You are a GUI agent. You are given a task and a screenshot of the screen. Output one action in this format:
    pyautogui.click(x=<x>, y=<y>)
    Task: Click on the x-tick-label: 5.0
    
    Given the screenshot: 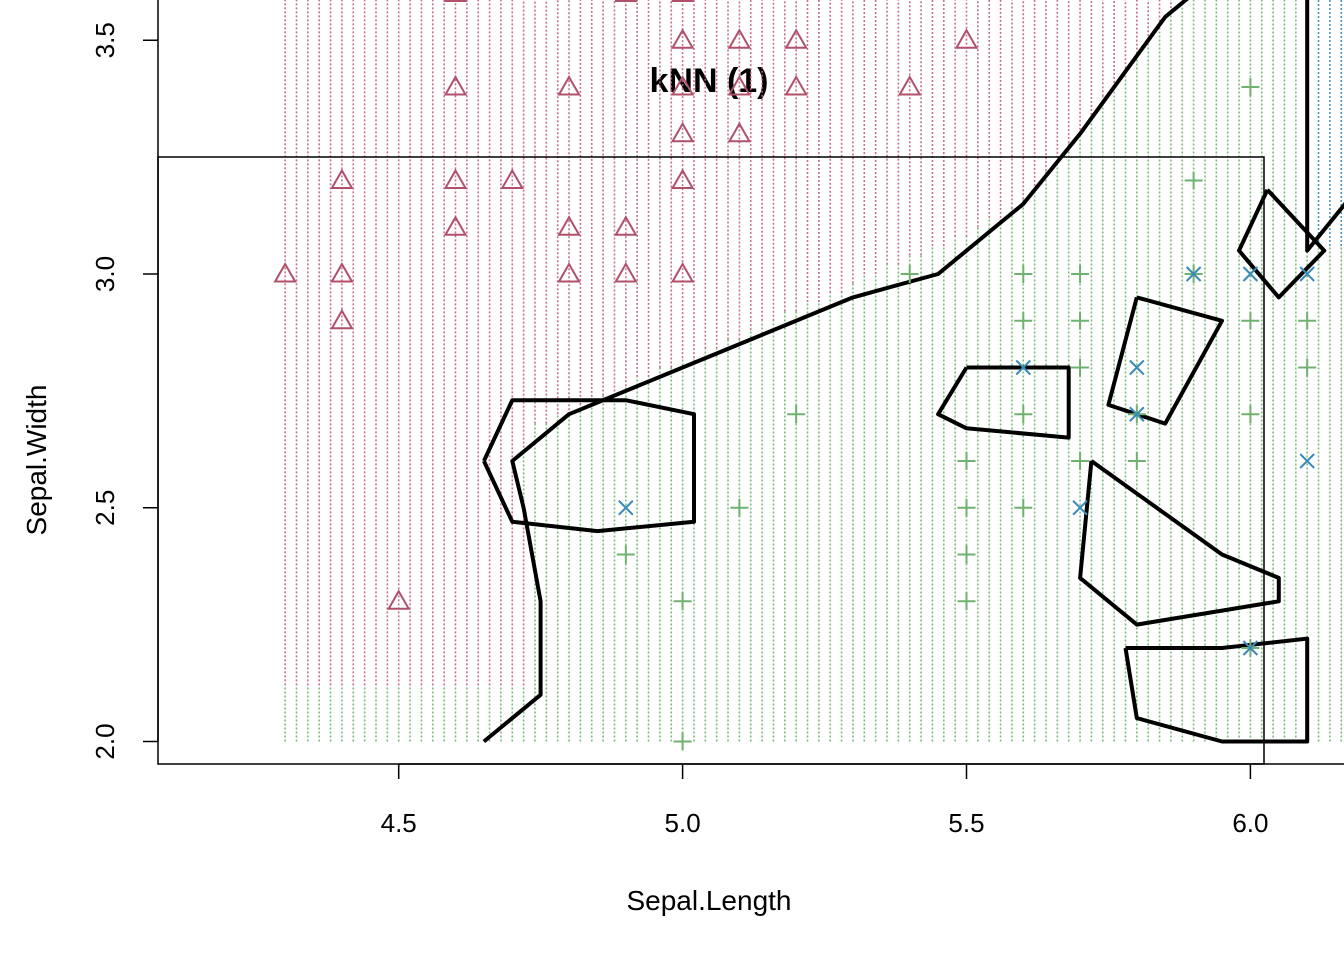 What is the action you would take?
    pyautogui.click(x=683, y=823)
    